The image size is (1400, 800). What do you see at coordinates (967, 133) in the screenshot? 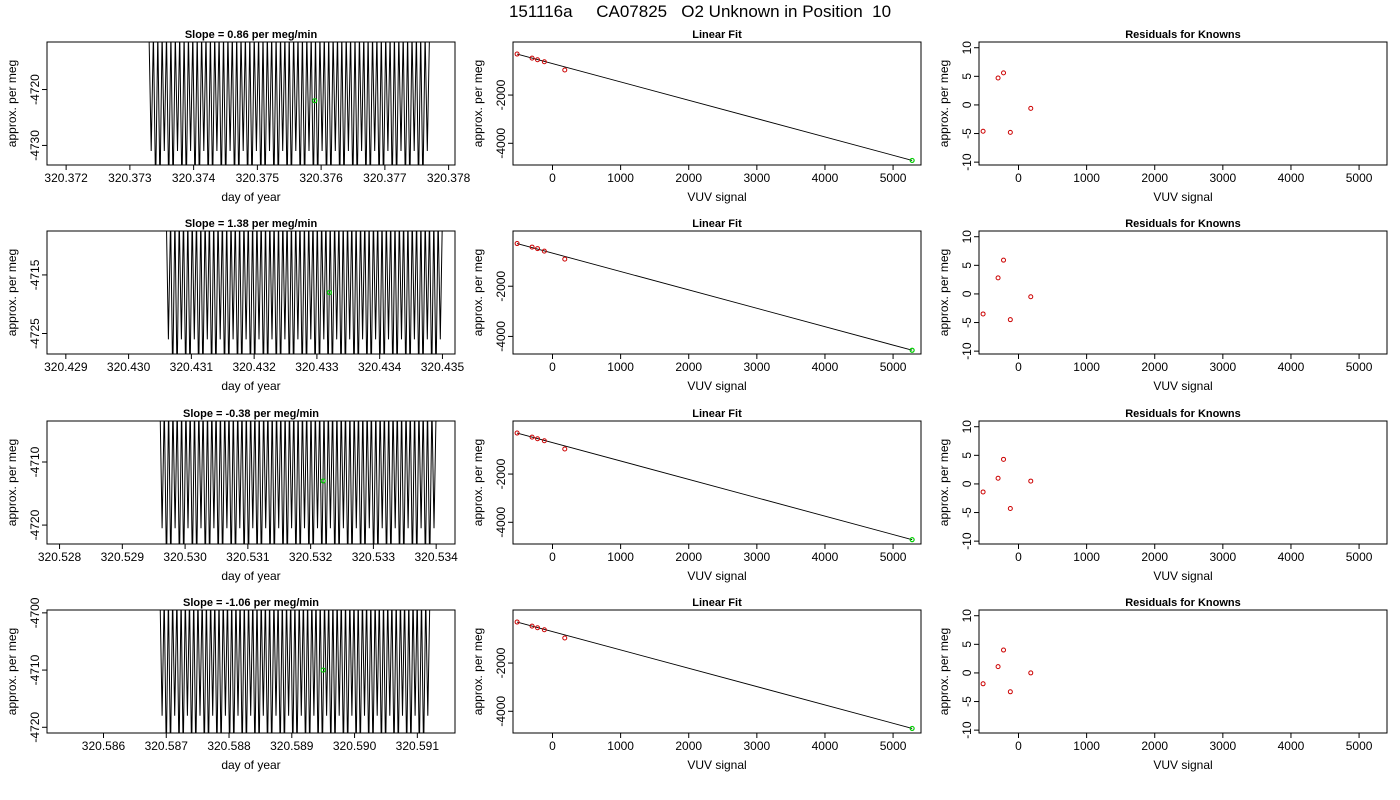
I see `y-tick-label: -5` at bounding box center [967, 133].